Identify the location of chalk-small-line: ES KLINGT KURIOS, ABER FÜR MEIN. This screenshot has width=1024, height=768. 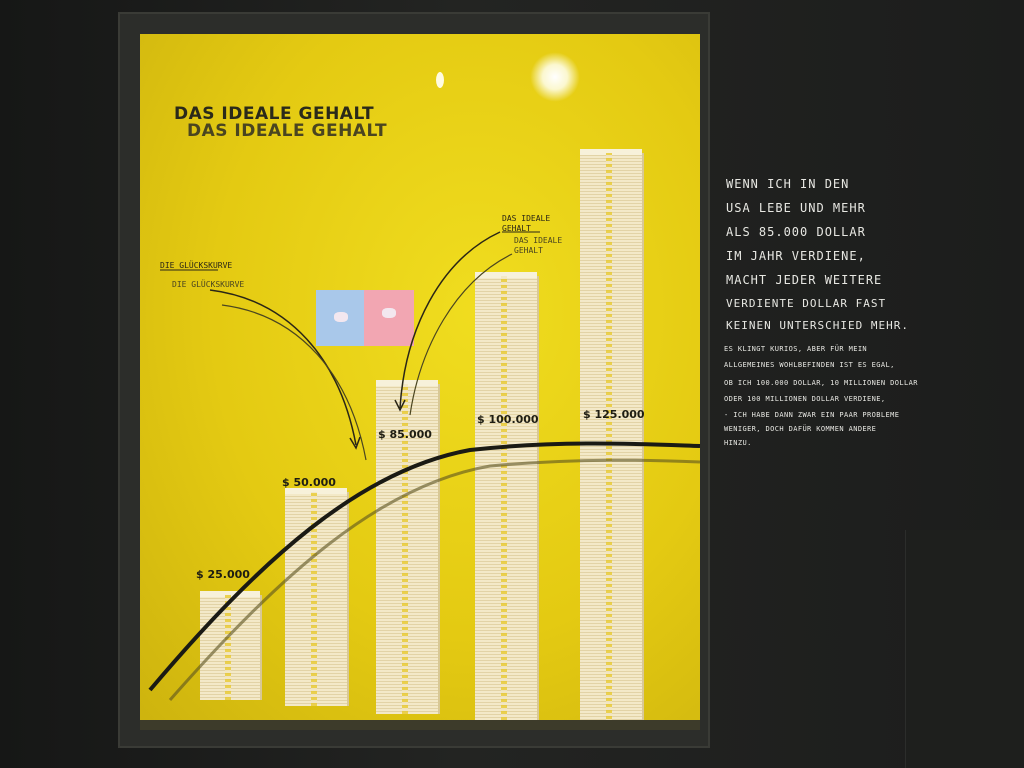
(796, 349).